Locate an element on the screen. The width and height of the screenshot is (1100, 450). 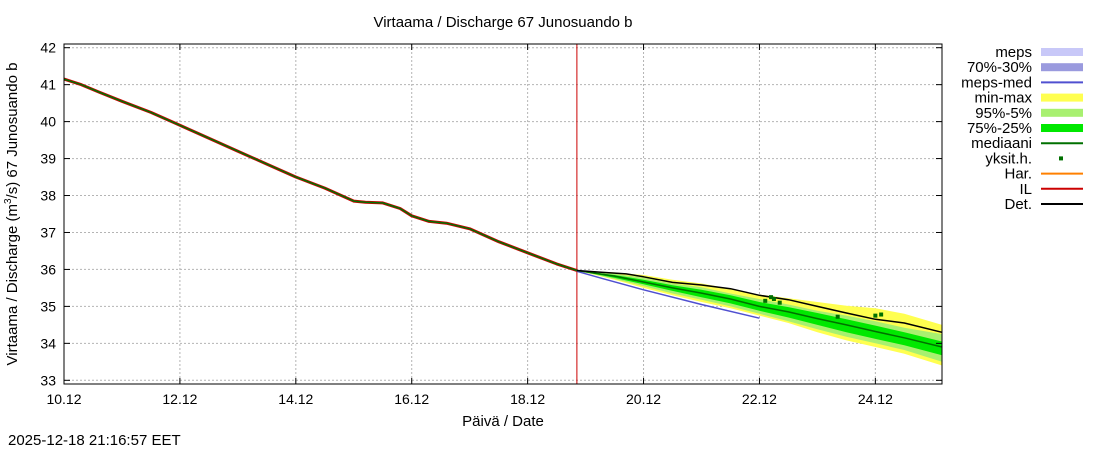
legend-label-meps: meps is located at coordinates (1013, 52).